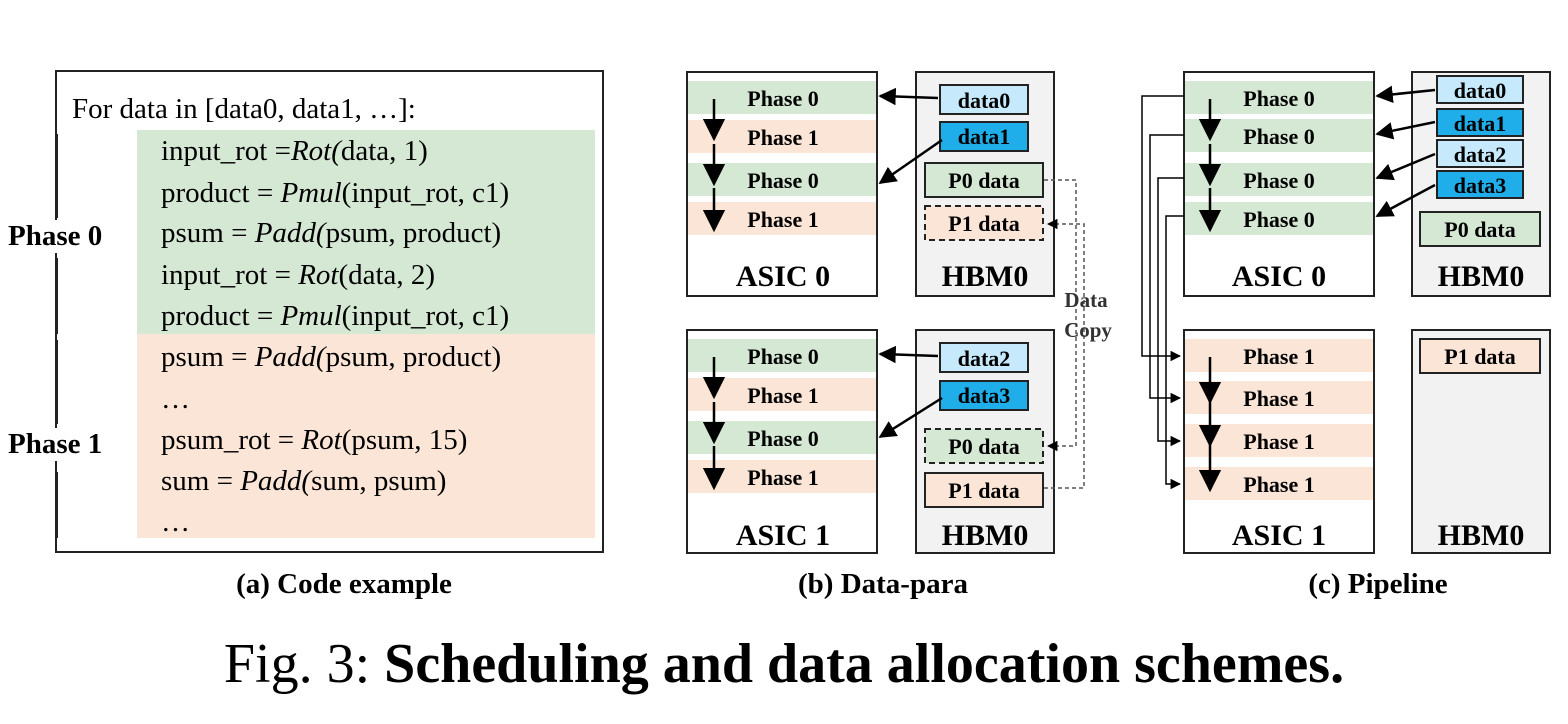 The image size is (1568, 724). I want to click on code-line: input_rot = Rot(data, 2), so click(298, 275).